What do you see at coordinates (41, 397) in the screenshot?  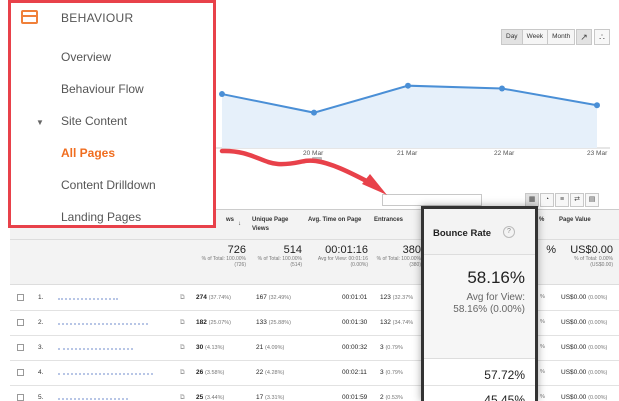 I see `row-index: 5.` at bounding box center [41, 397].